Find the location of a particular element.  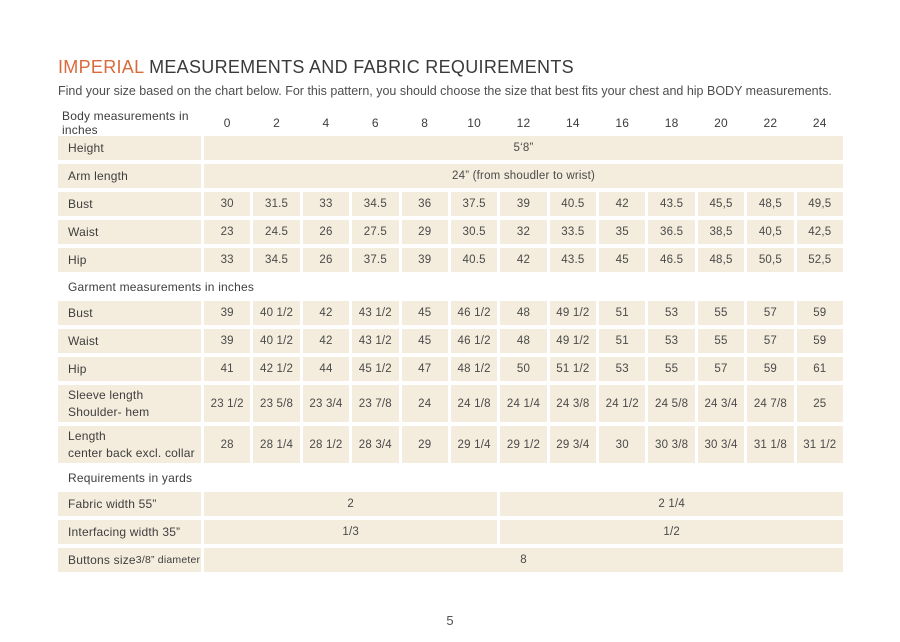

size-column-header: 10 is located at coordinates (474, 123).